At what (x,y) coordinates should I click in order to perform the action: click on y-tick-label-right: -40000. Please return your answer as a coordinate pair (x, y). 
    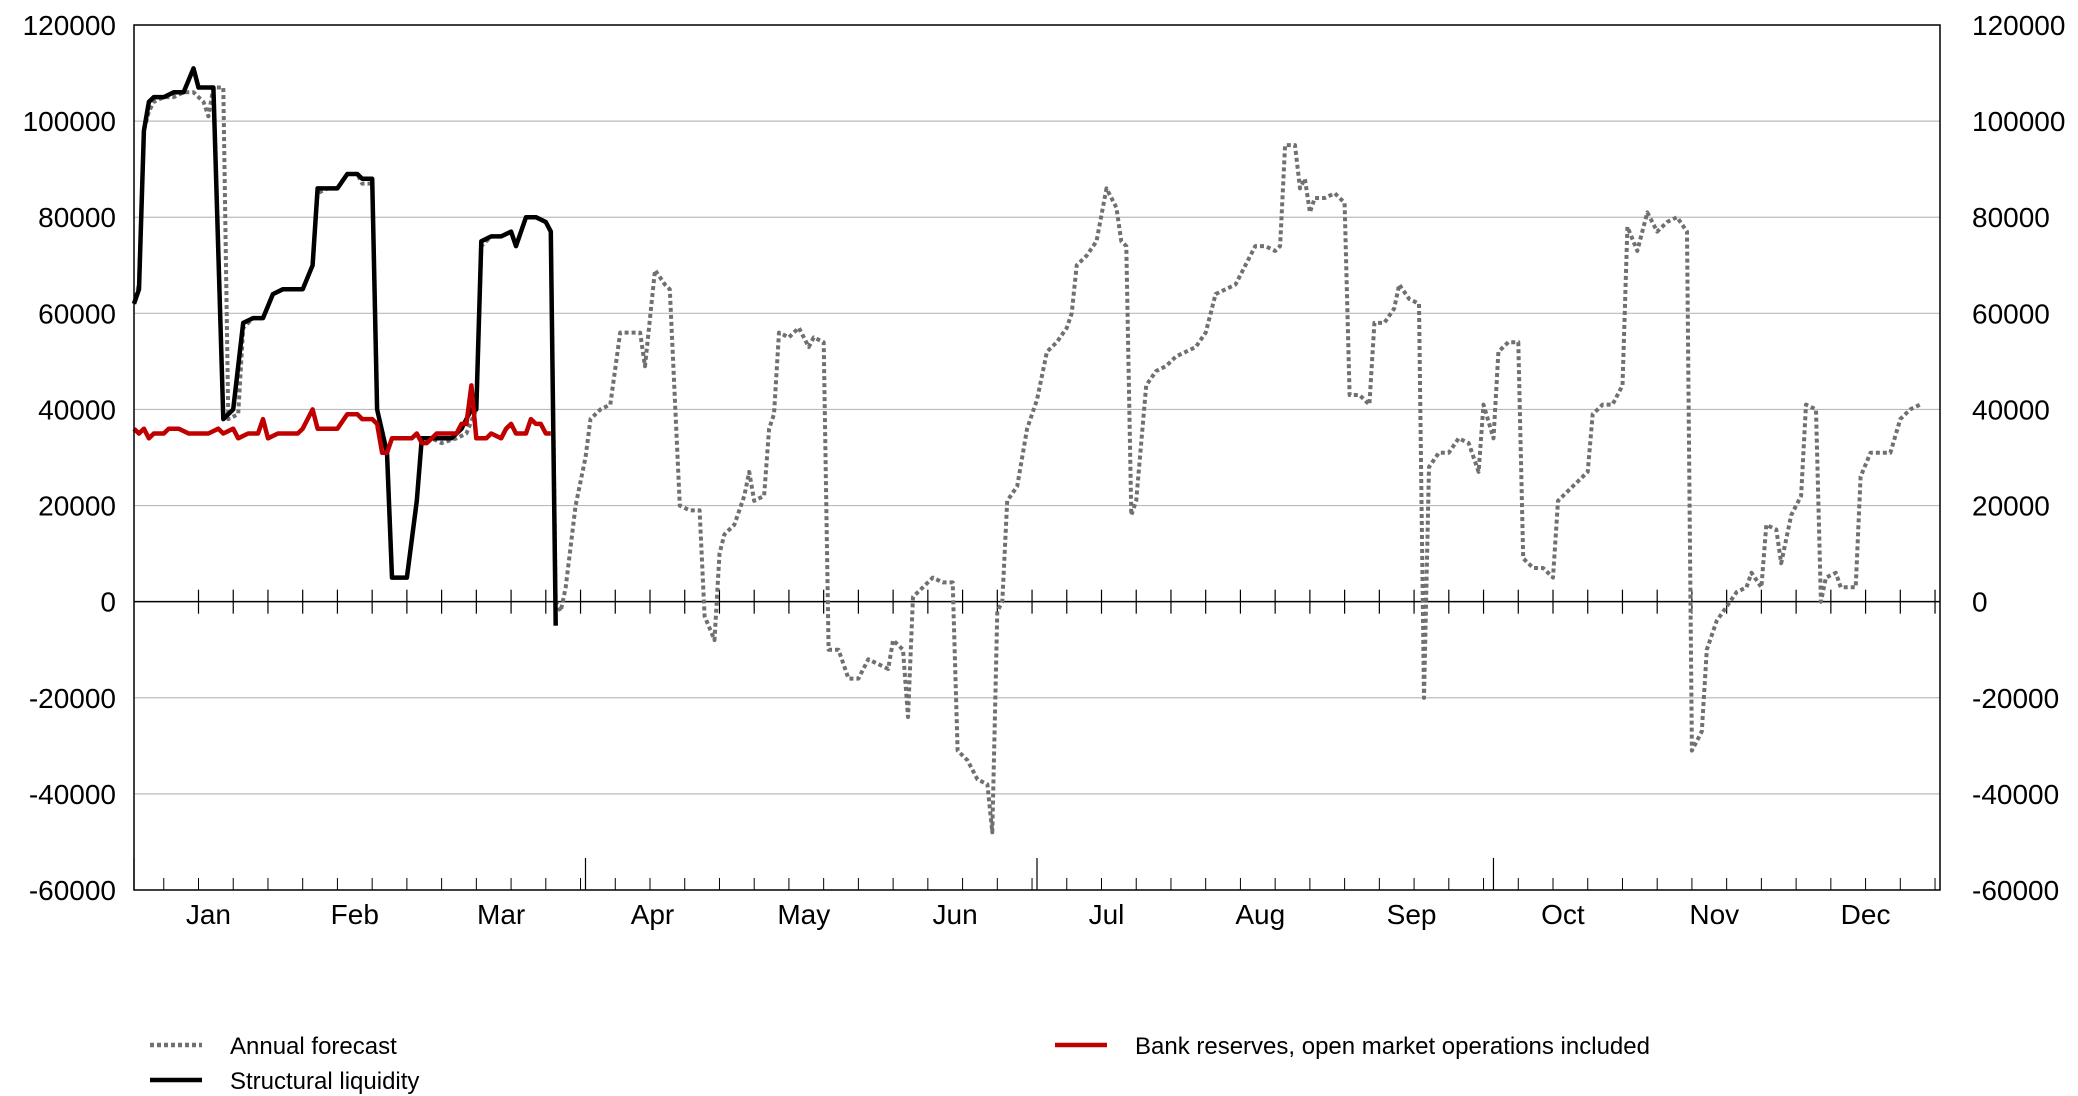
    Looking at the image, I should click on (2015, 794).